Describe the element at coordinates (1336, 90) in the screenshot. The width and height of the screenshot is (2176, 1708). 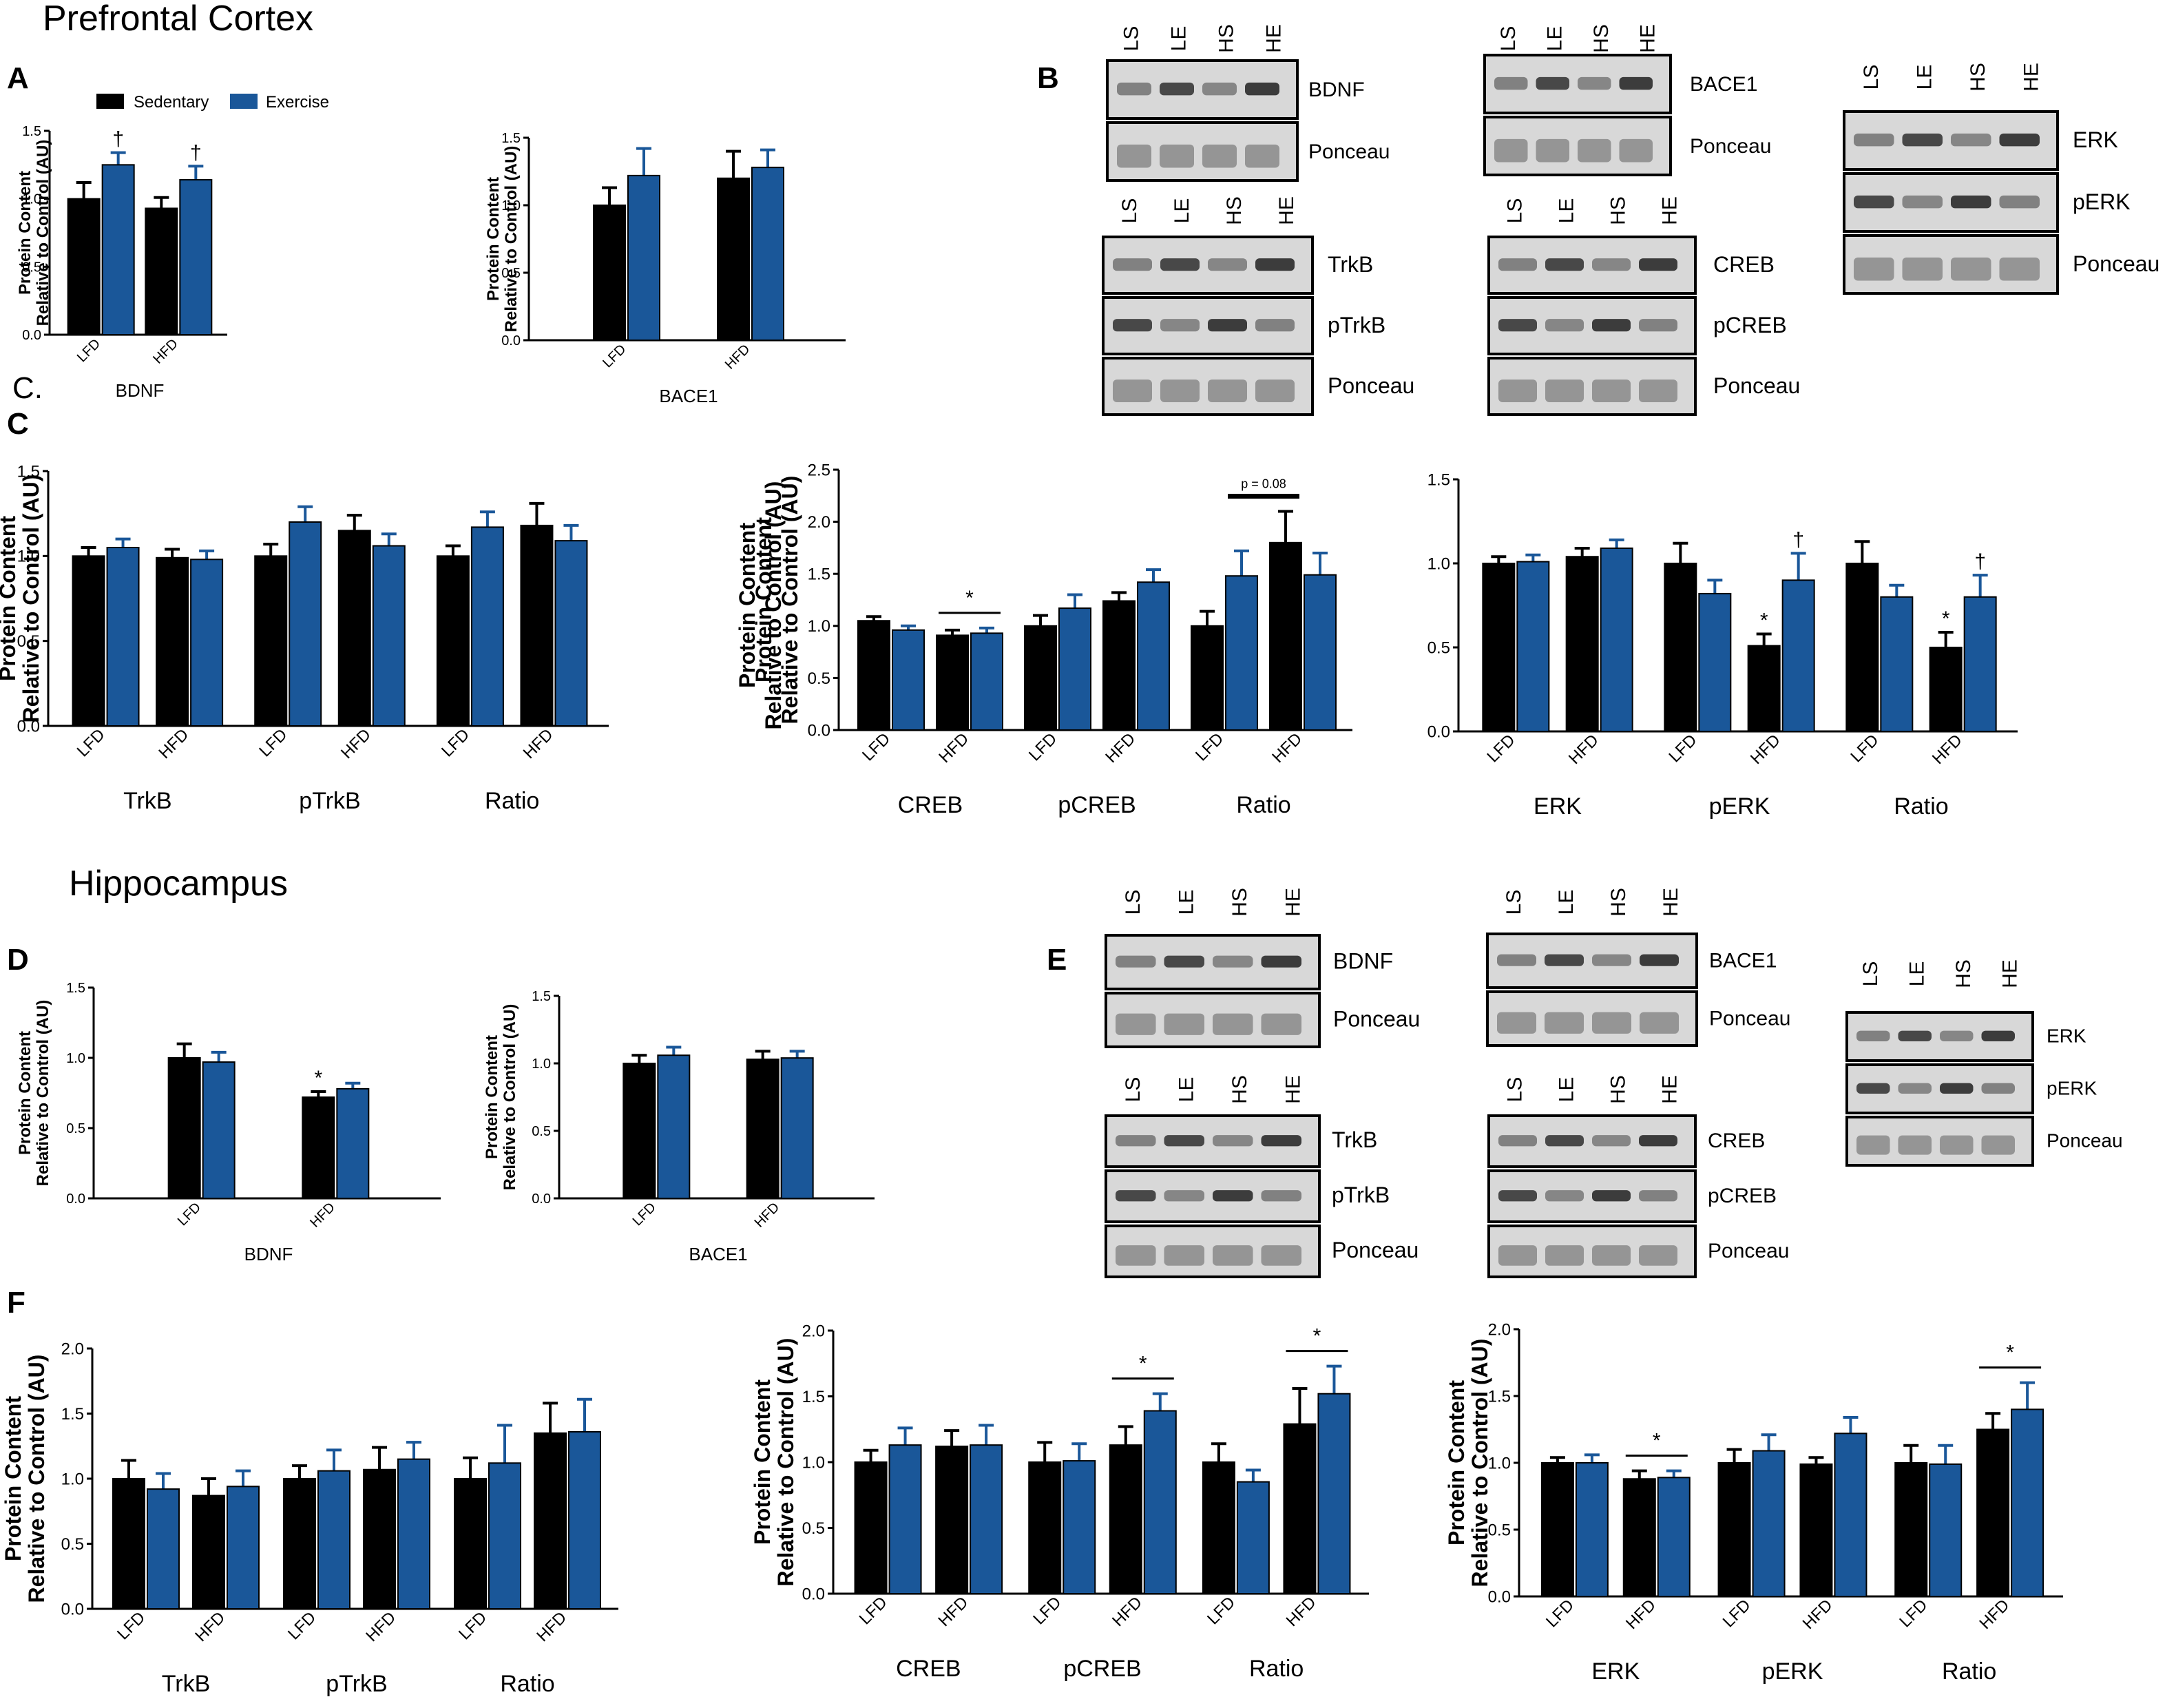
I see `blot-row-label: BDNF` at that location.